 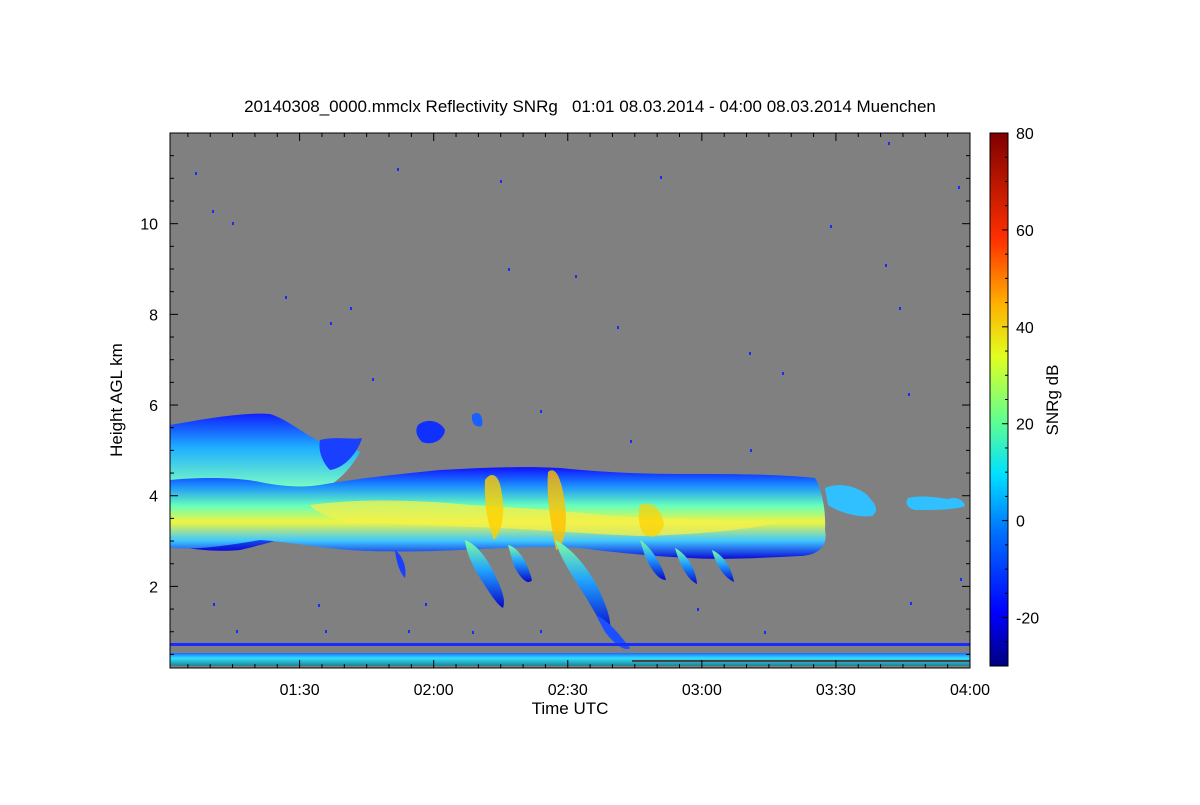 I want to click on x-tick-label: 03:30, so click(x=836, y=690).